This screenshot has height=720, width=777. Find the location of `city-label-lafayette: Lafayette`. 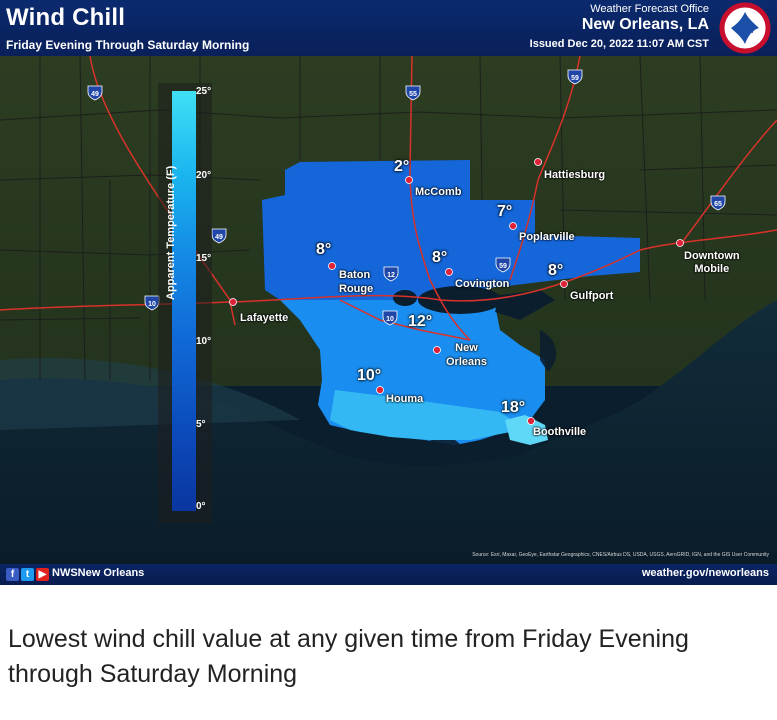

city-label-lafayette: Lafayette is located at coordinates (264, 318).